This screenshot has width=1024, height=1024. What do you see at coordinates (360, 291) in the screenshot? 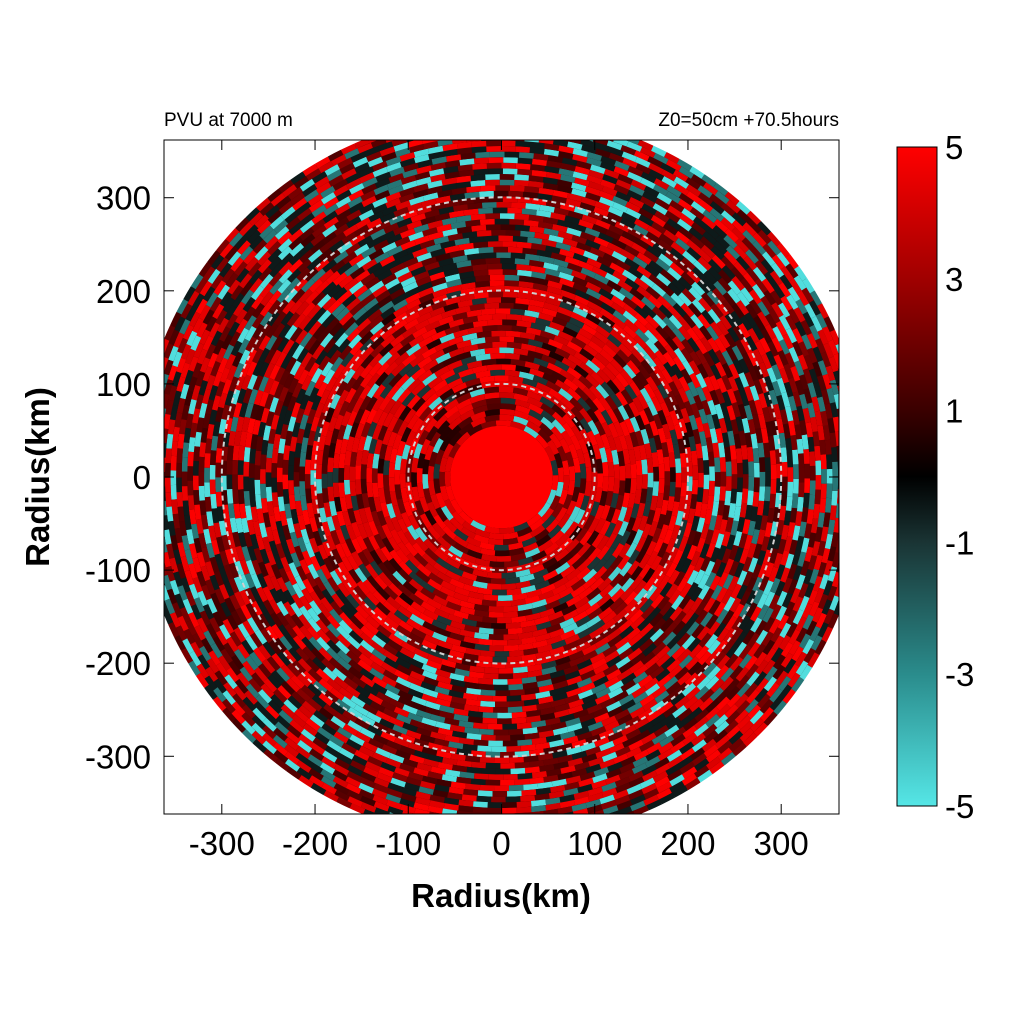
I see `field-cell-2042` at bounding box center [360, 291].